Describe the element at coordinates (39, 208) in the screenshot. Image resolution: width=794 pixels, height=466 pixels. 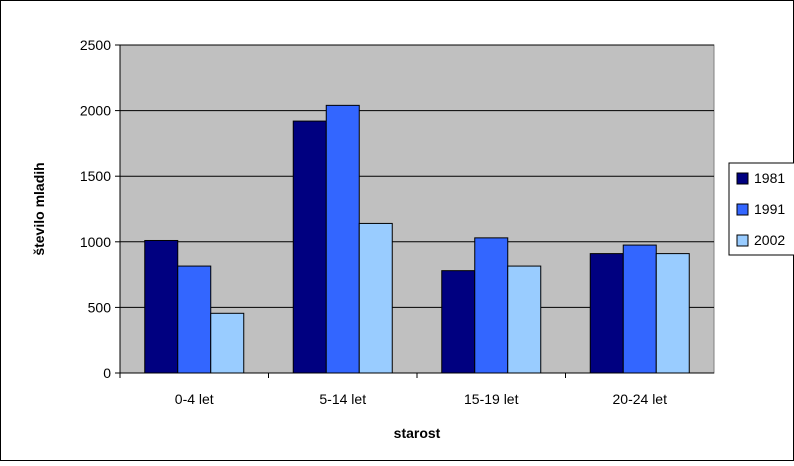
I see `y-axis-label: število mladih` at that location.